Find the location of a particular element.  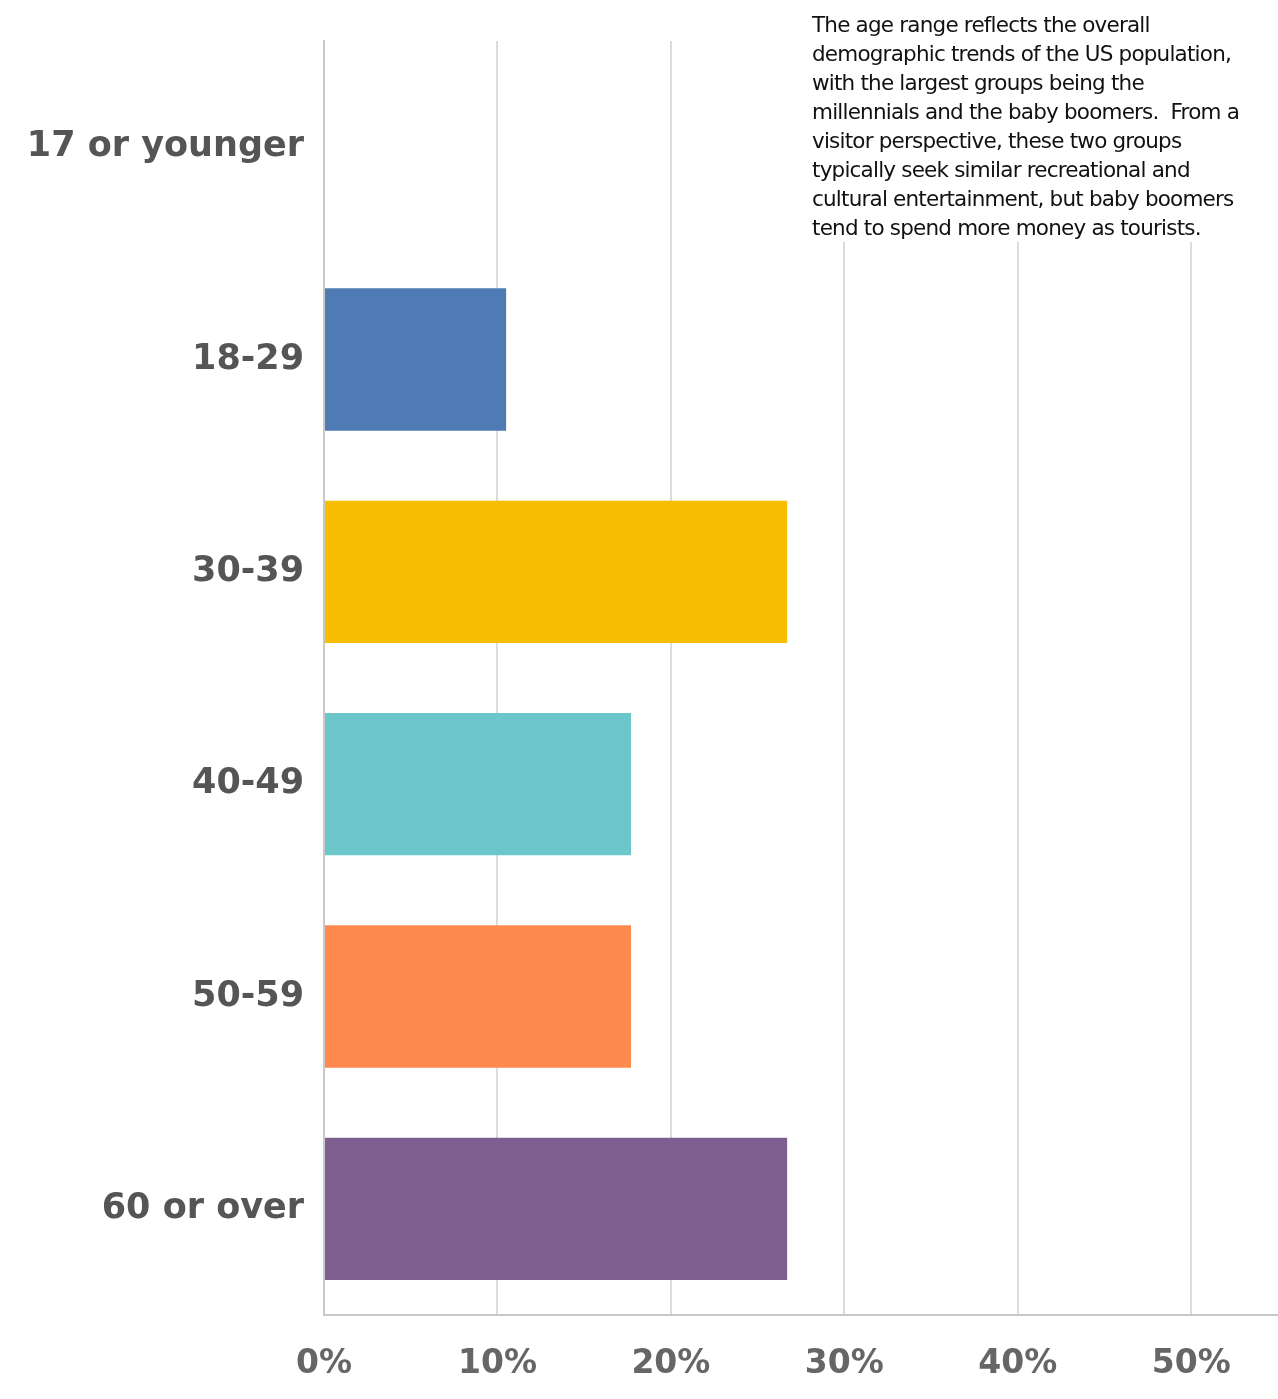

y-tick-label: 50-59 is located at coordinates (248, 993).